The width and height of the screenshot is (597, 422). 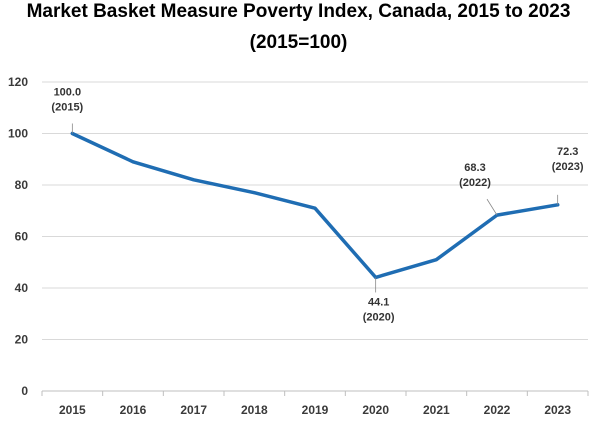 What do you see at coordinates (22, 288) in the screenshot?
I see `y-tick-label: 40` at bounding box center [22, 288].